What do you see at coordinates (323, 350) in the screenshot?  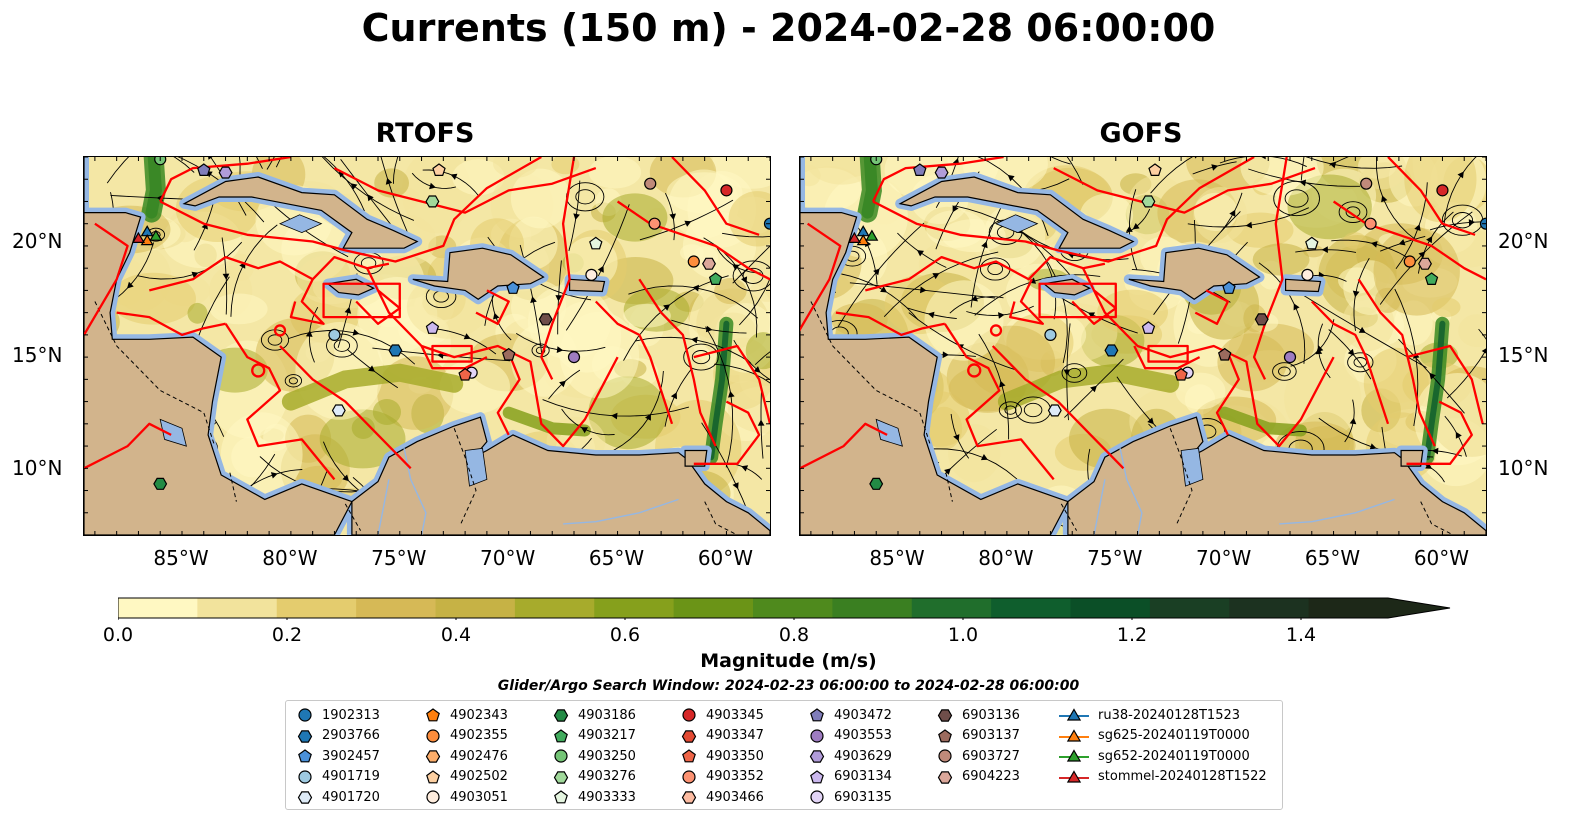 I see `lakes` at bounding box center [323, 350].